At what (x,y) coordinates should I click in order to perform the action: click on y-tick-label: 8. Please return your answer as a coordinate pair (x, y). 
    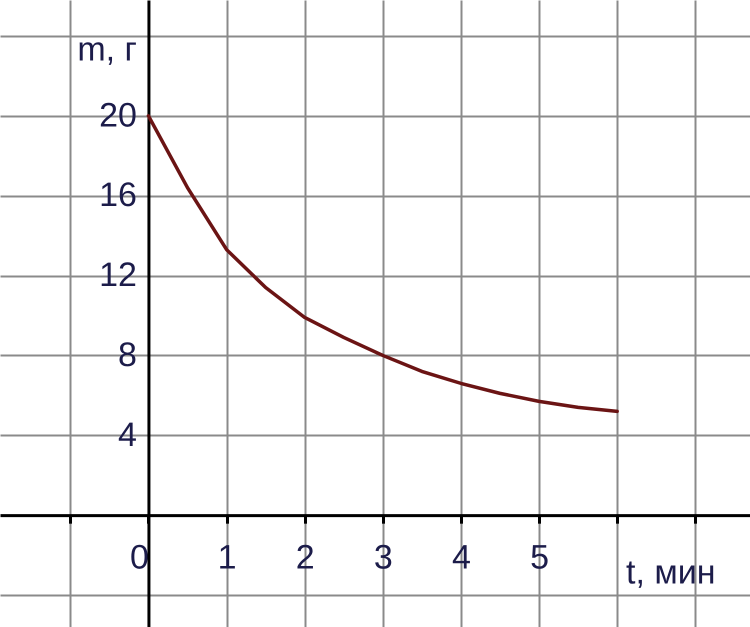
    Looking at the image, I should click on (127, 355).